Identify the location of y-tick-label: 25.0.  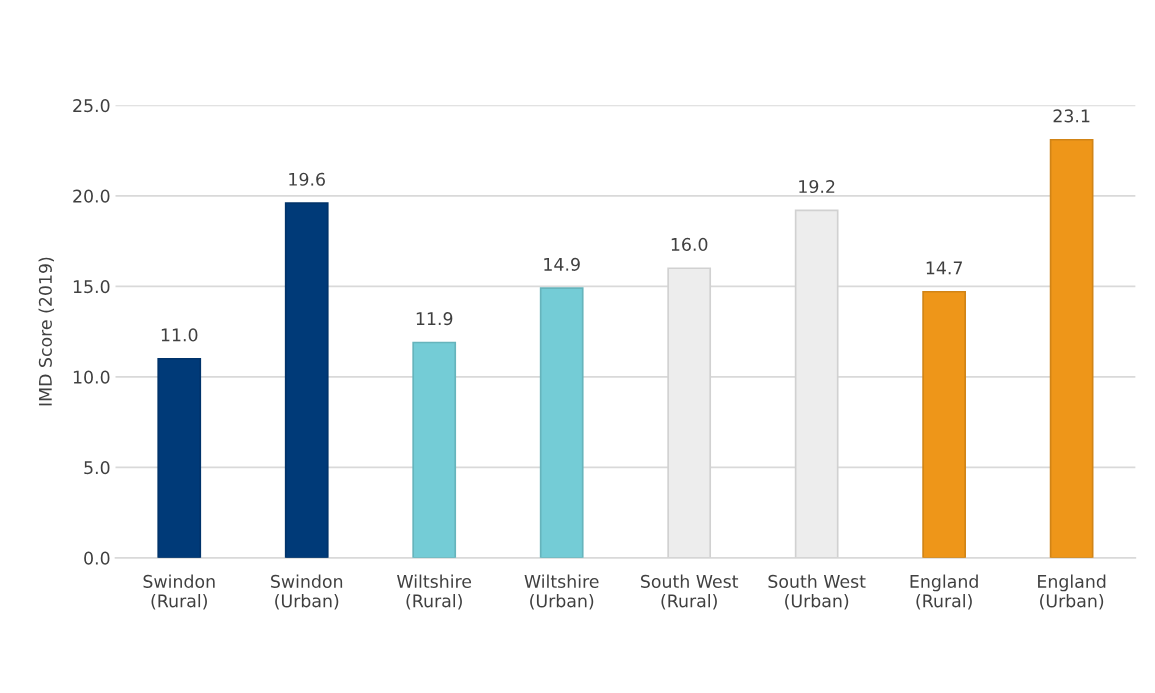
(91, 106).